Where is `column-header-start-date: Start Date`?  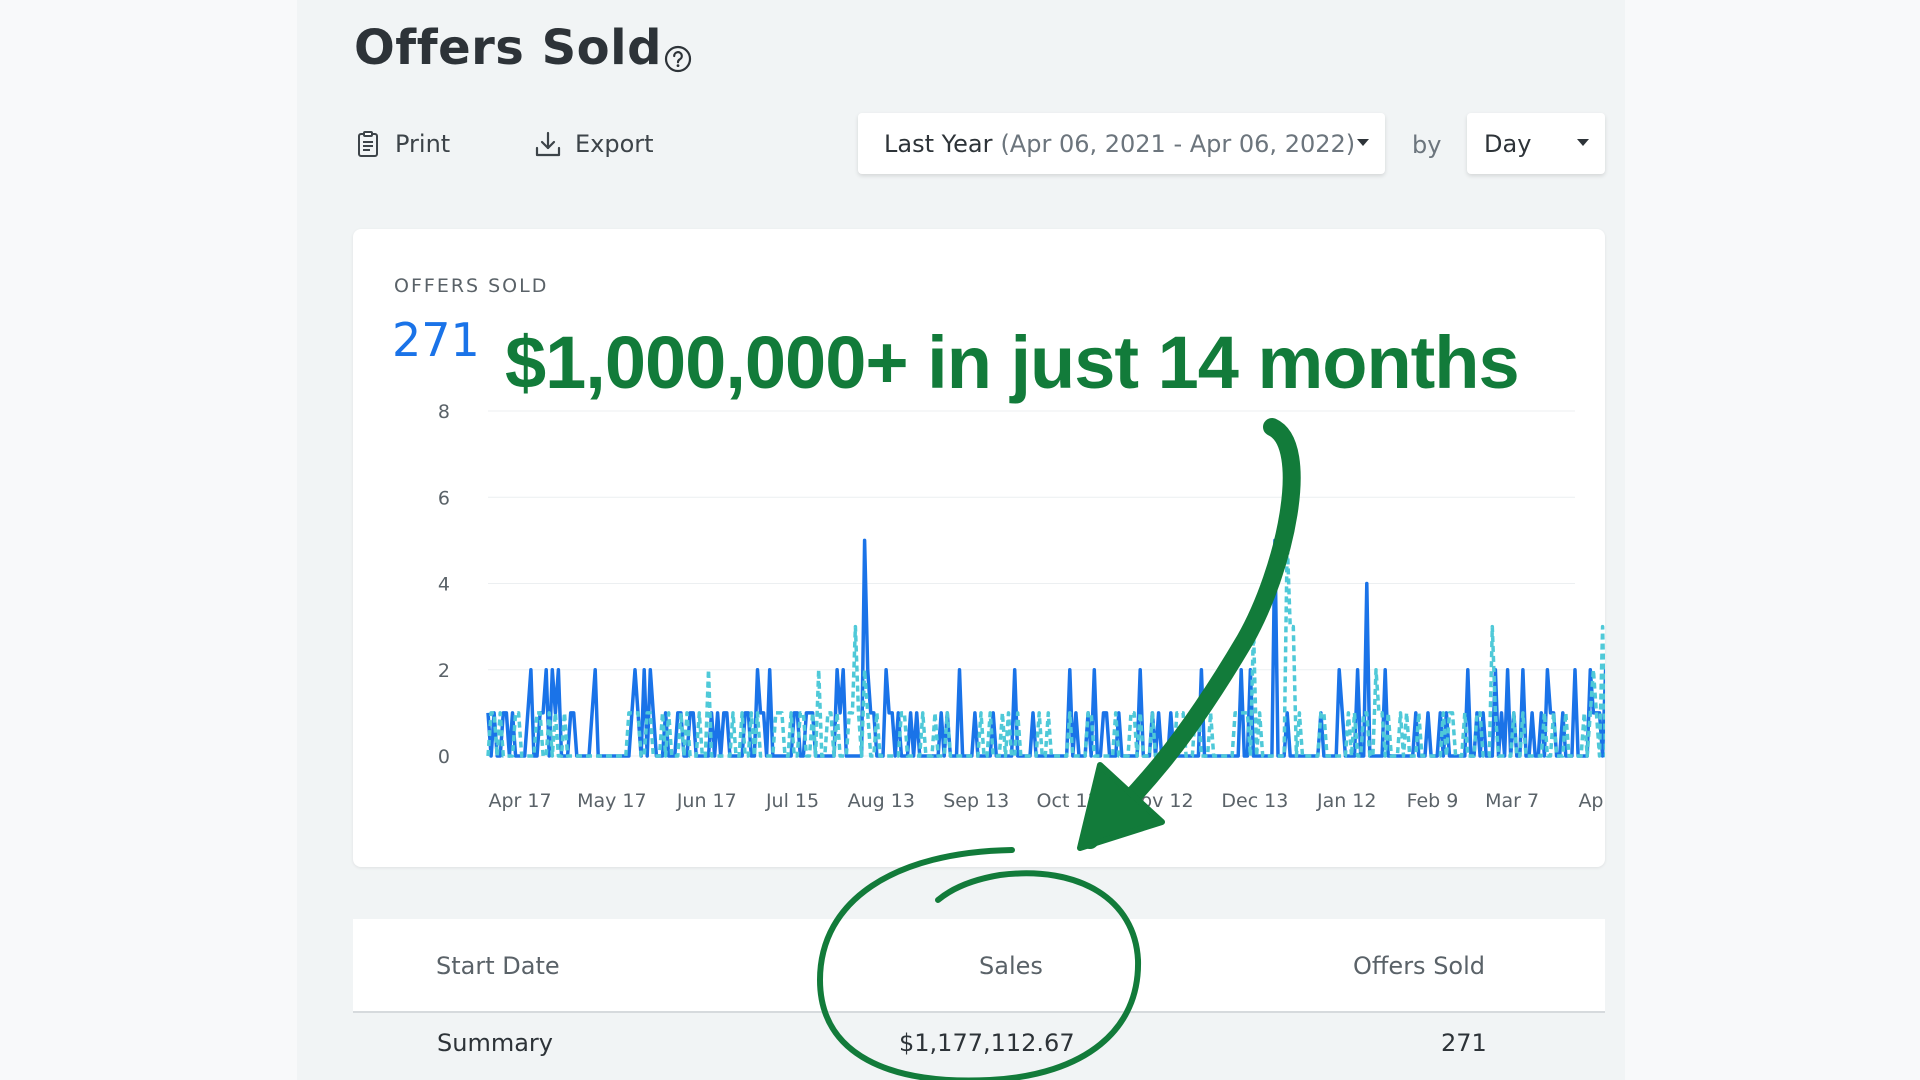 column-header-start-date: Start Date is located at coordinates (498, 966).